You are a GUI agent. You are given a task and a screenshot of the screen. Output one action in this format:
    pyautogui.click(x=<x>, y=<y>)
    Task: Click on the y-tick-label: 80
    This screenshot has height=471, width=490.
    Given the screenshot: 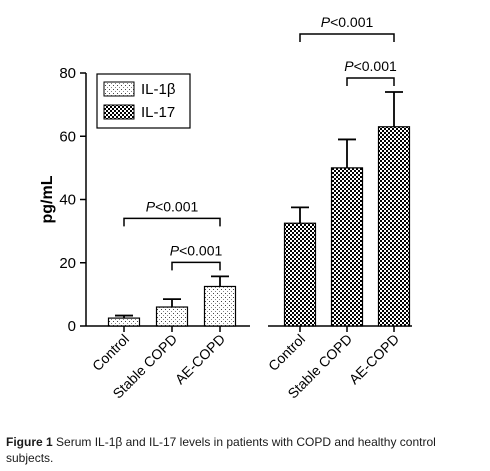 What is the action you would take?
    pyautogui.click(x=67, y=73)
    